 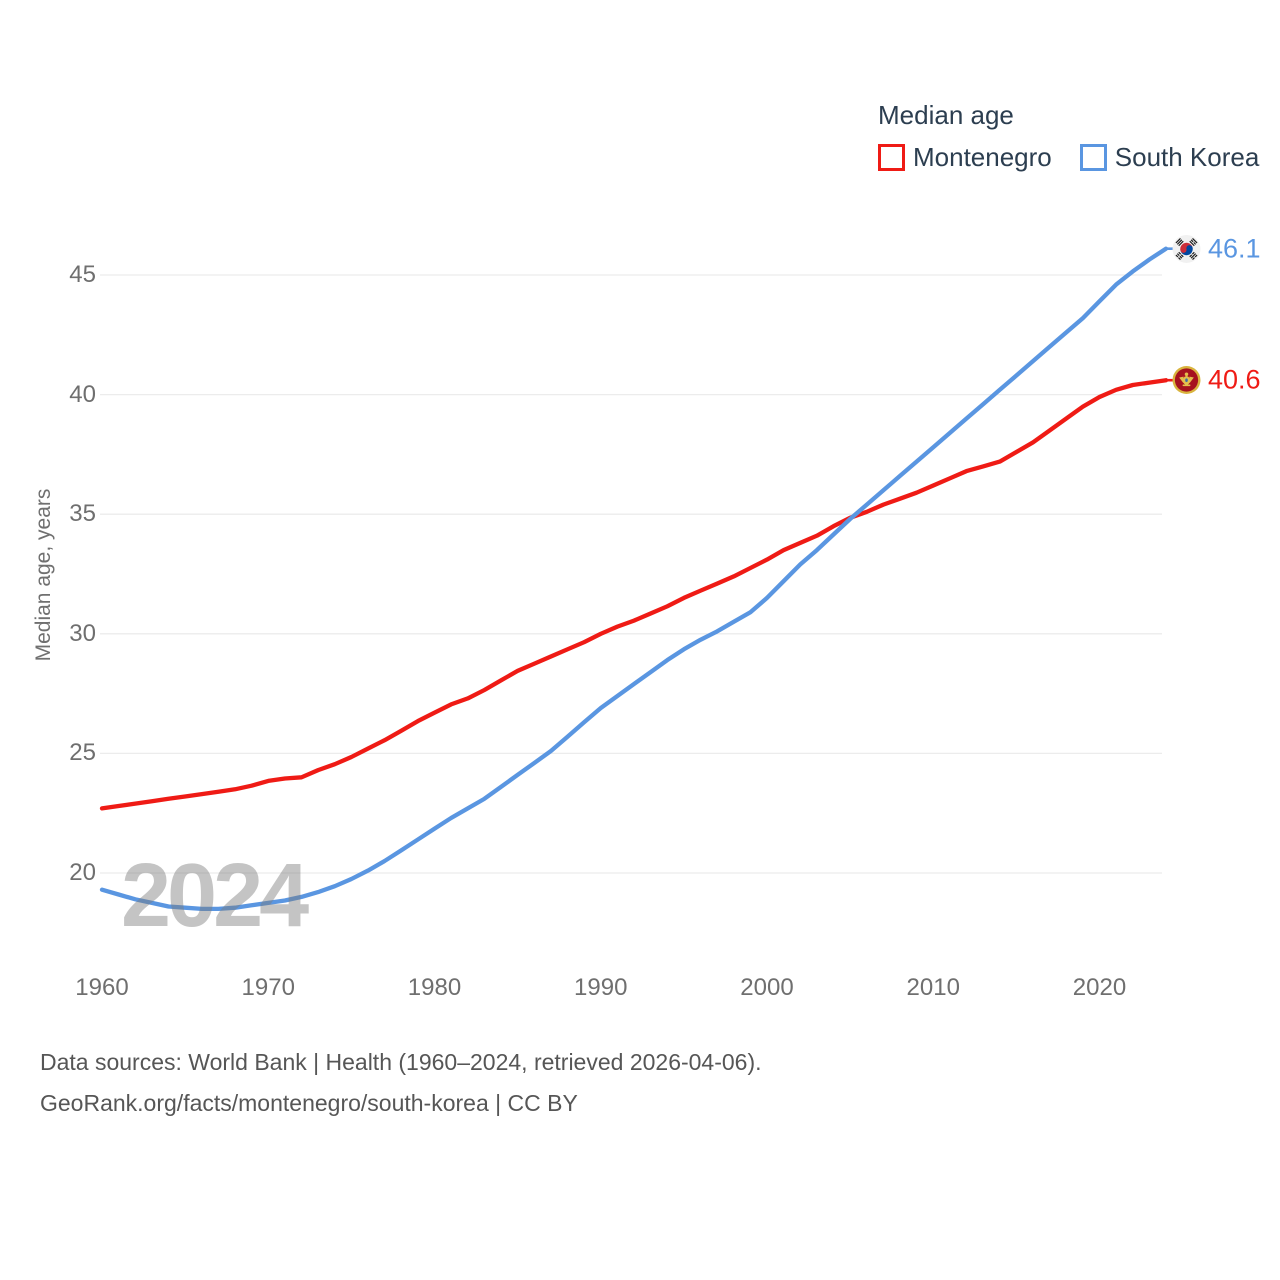 I want to click on y-tick-label: 35, so click(x=82, y=514).